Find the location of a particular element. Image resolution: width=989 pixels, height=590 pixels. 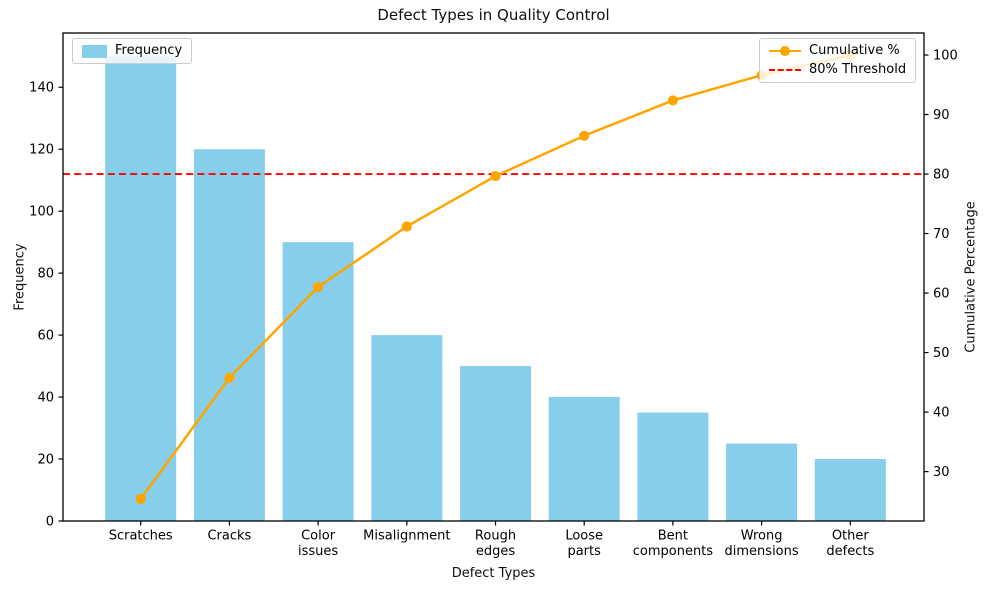

right-tick-label: 40 is located at coordinates (941, 413).